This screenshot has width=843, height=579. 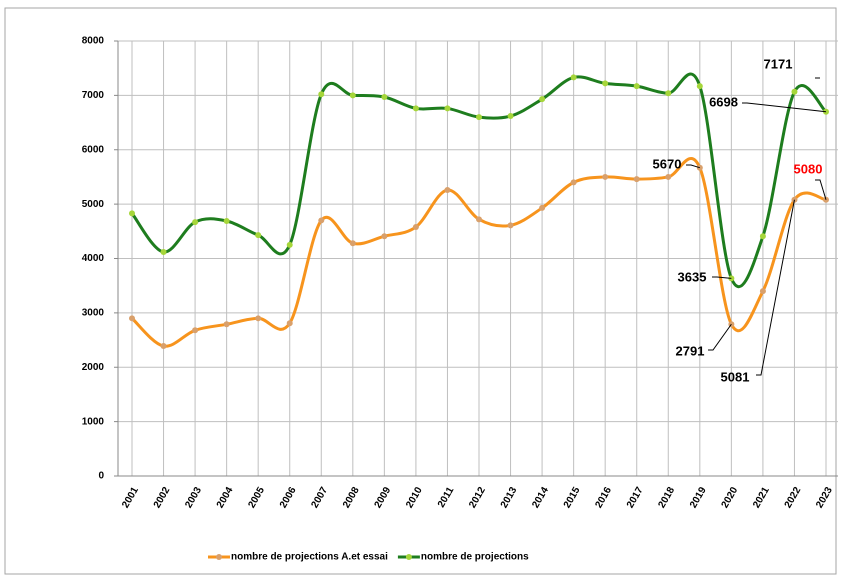 What do you see at coordinates (93, 41) in the screenshot?
I see `y-tick-label: 8000` at bounding box center [93, 41].